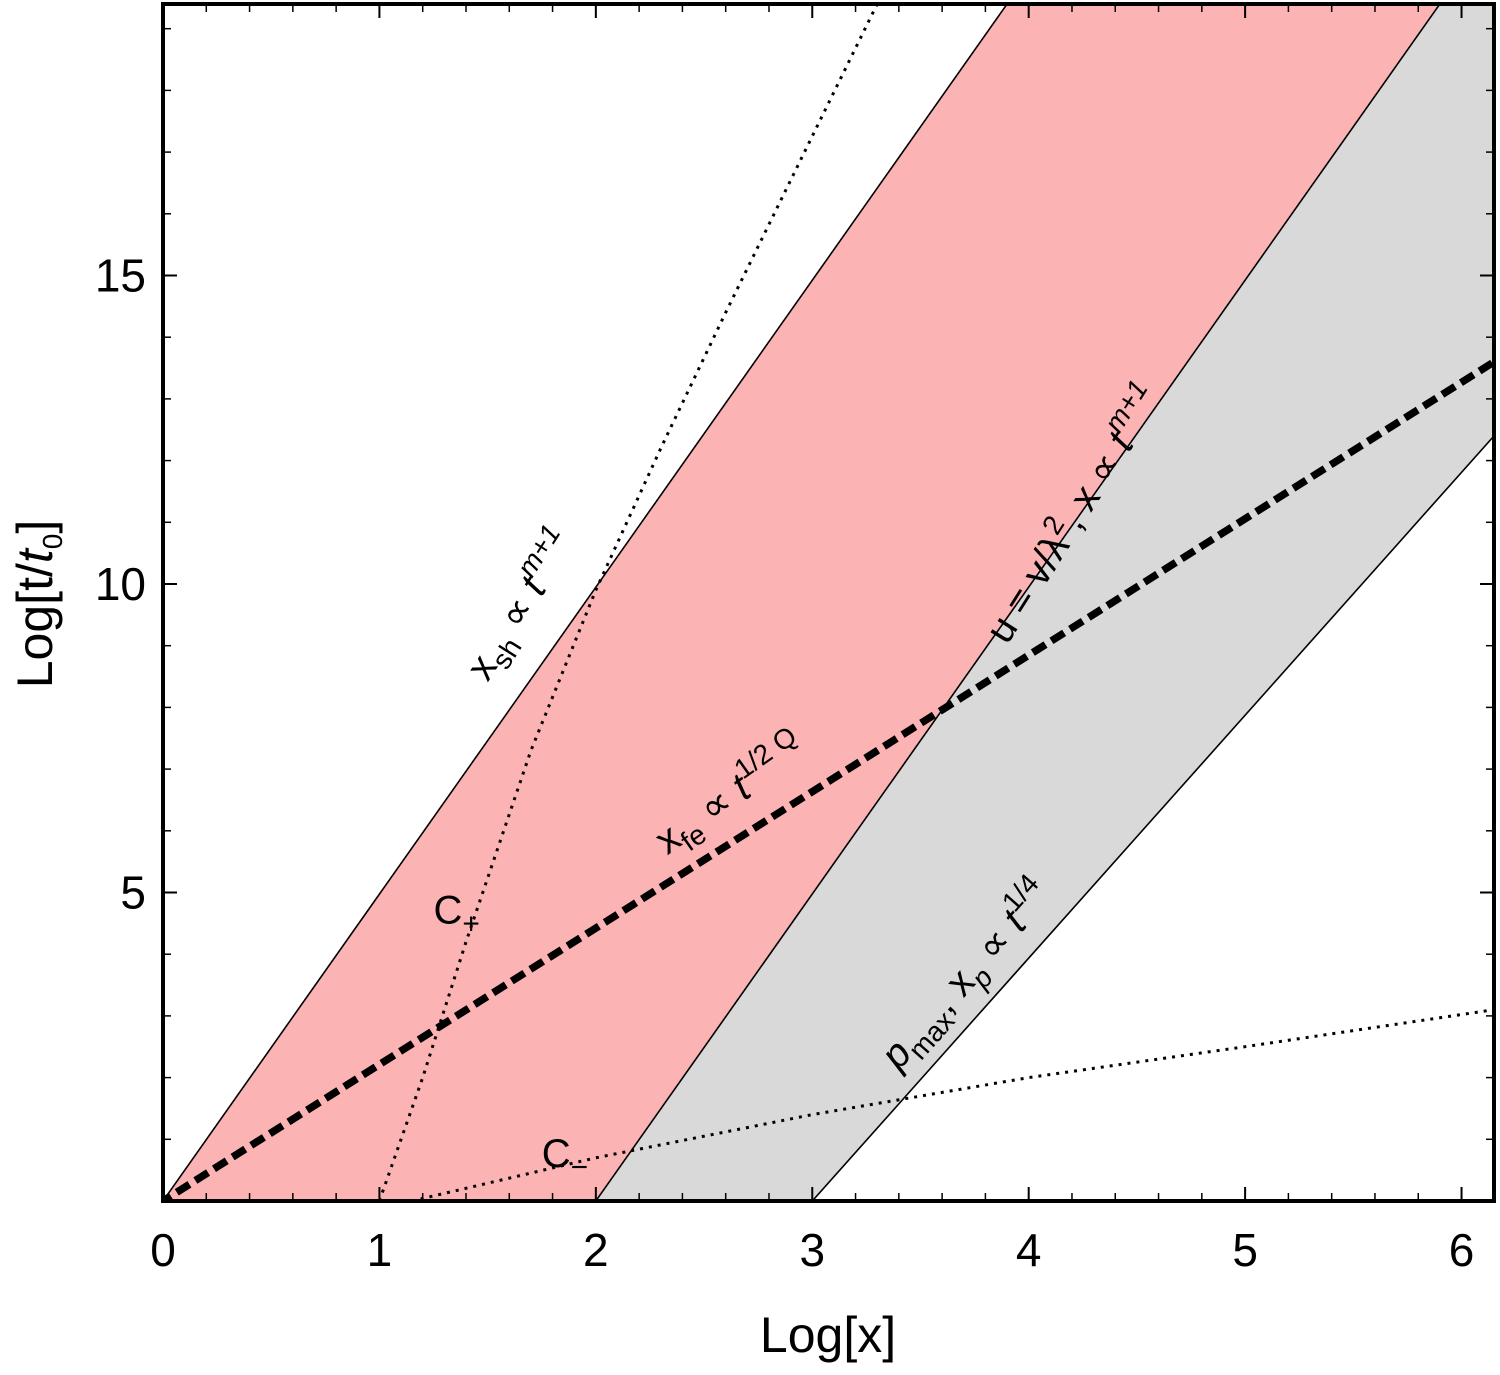  I want to click on x-tick-label: 3, so click(812, 1250).